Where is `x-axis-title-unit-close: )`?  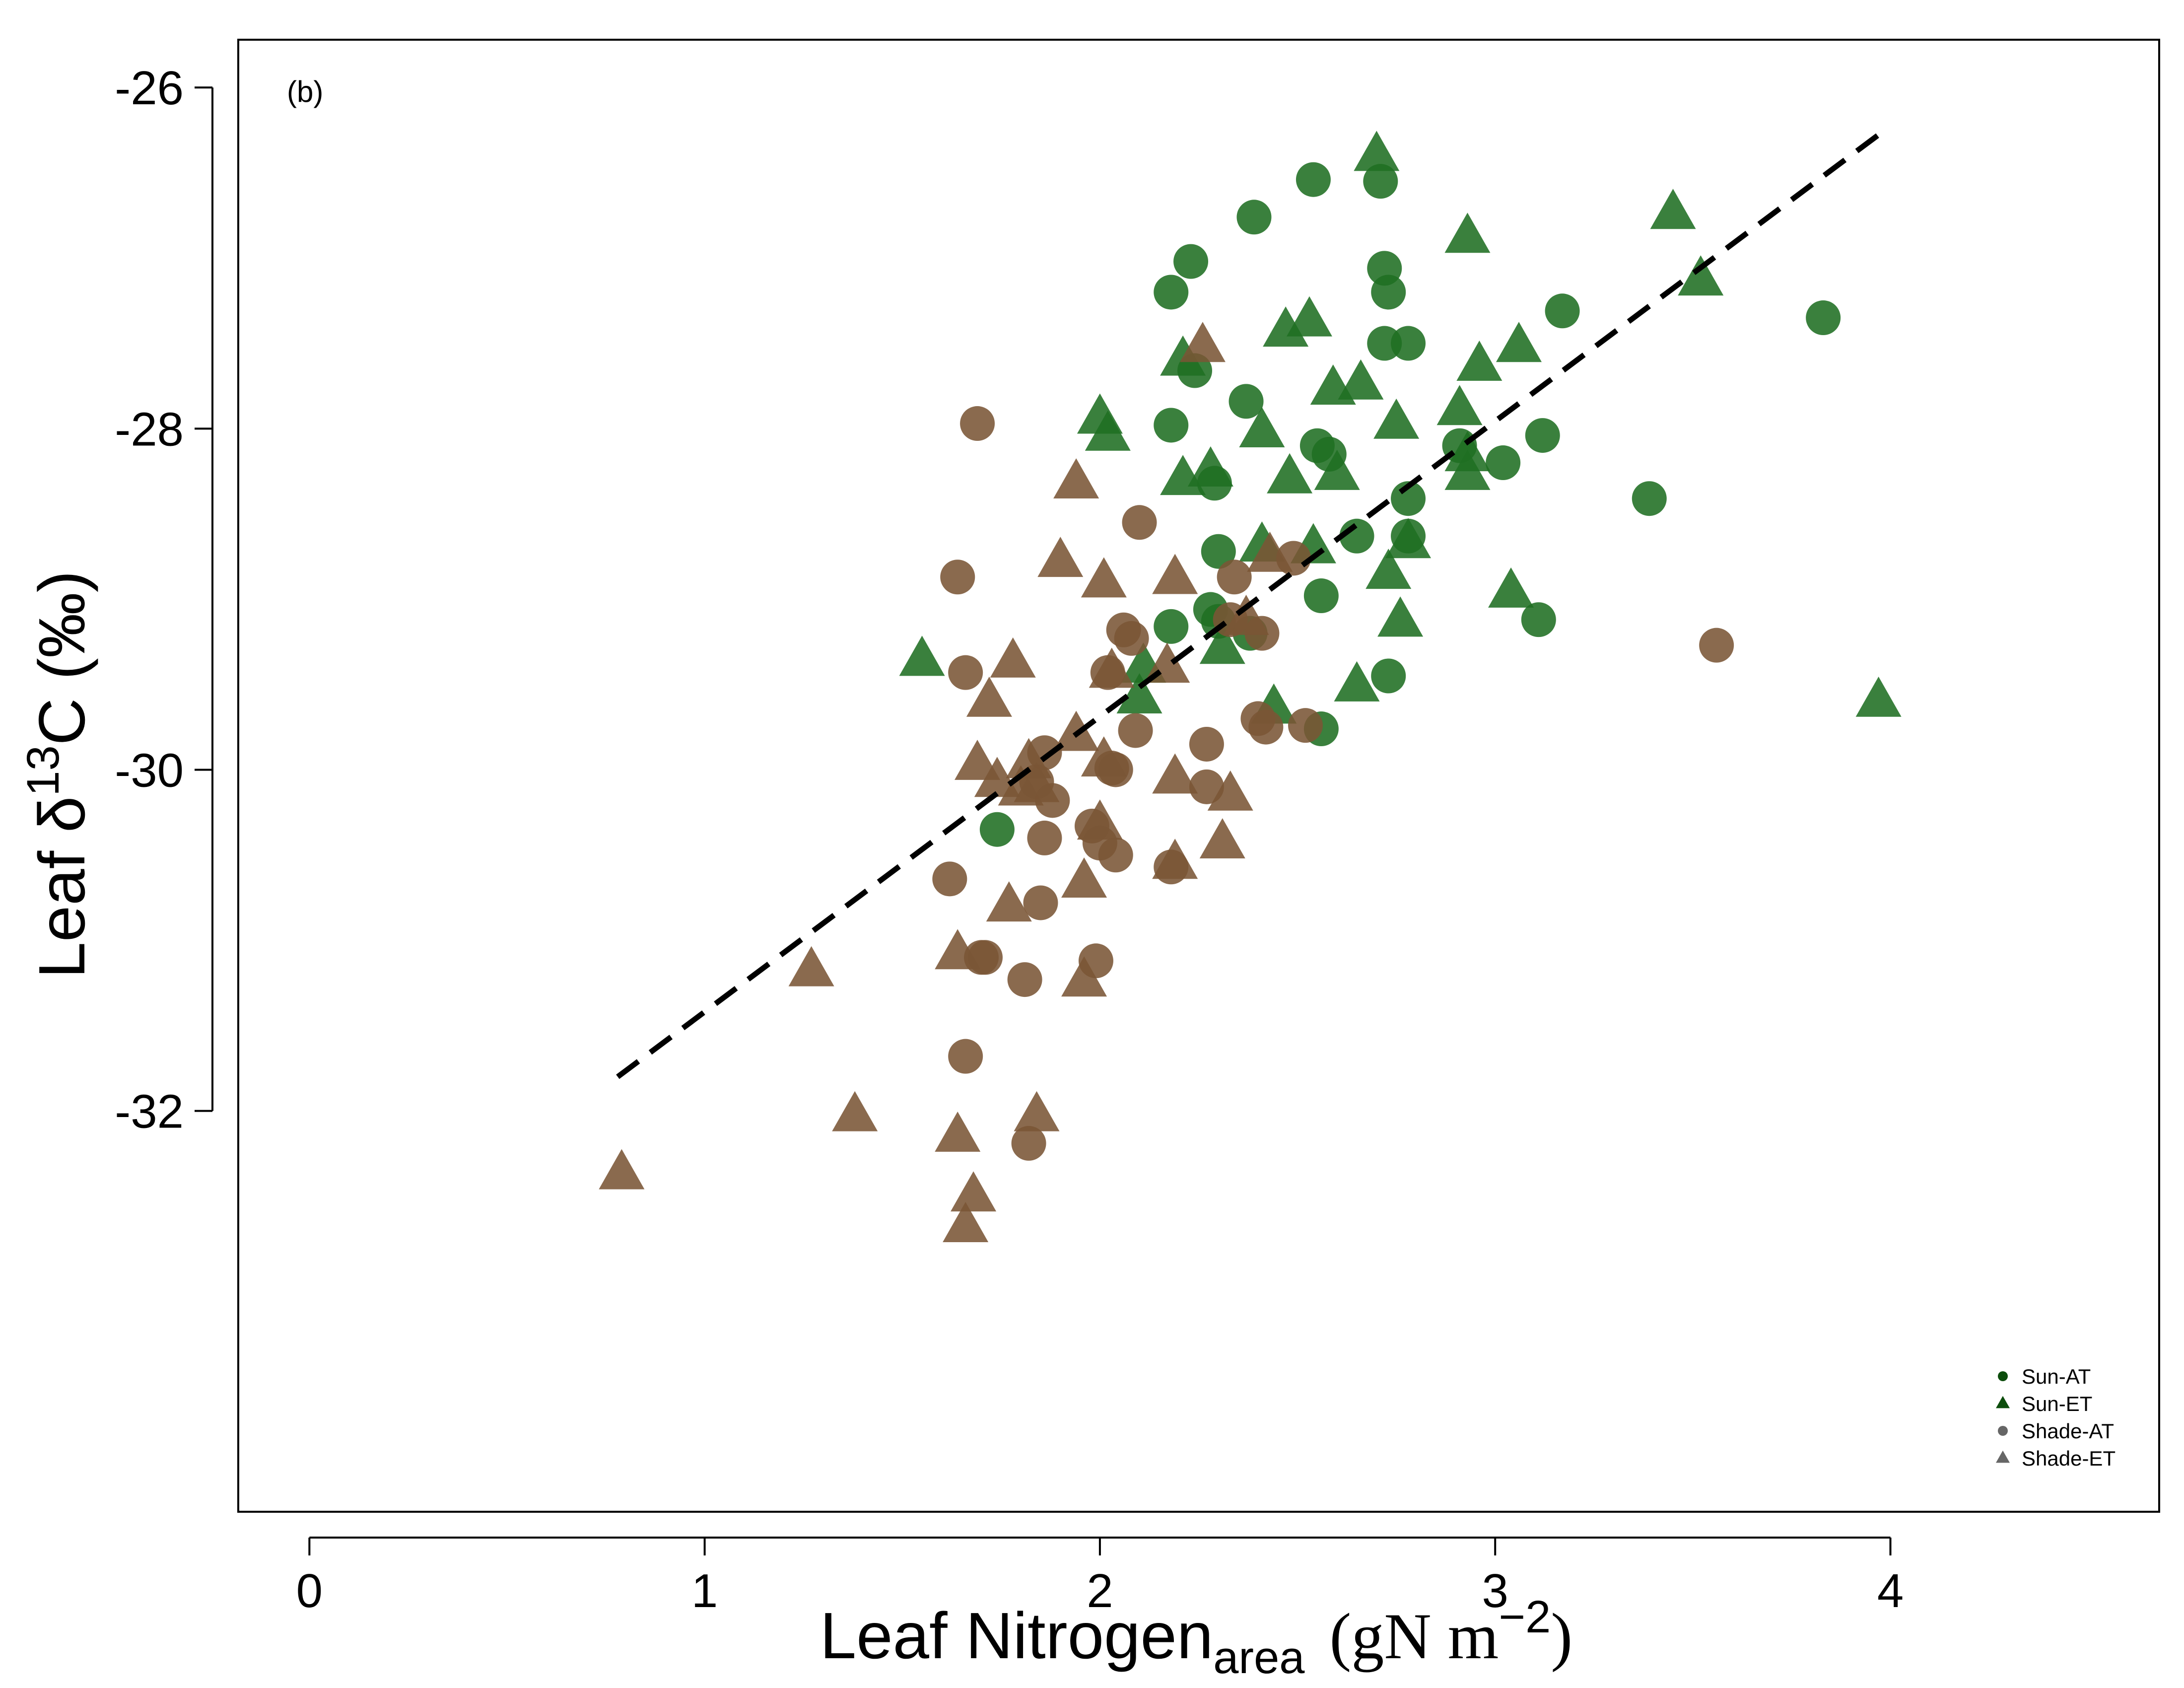 x-axis-title-unit-close: ) is located at coordinates (1561, 1636).